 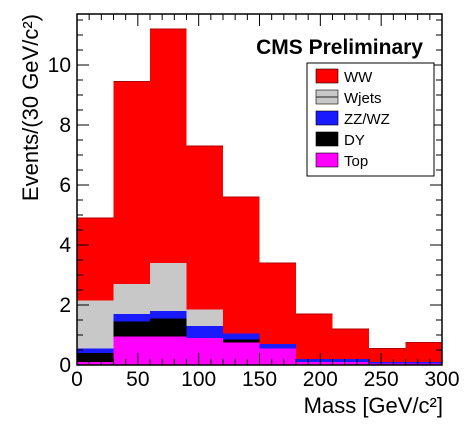 I want to click on x-tick-label: 250, so click(x=381, y=379).